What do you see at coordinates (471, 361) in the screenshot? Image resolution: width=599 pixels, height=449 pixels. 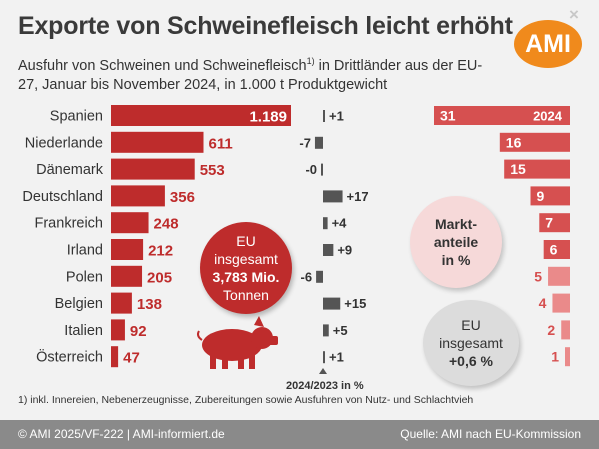 I see `eu-change-value: +0,6 %` at bounding box center [471, 361].